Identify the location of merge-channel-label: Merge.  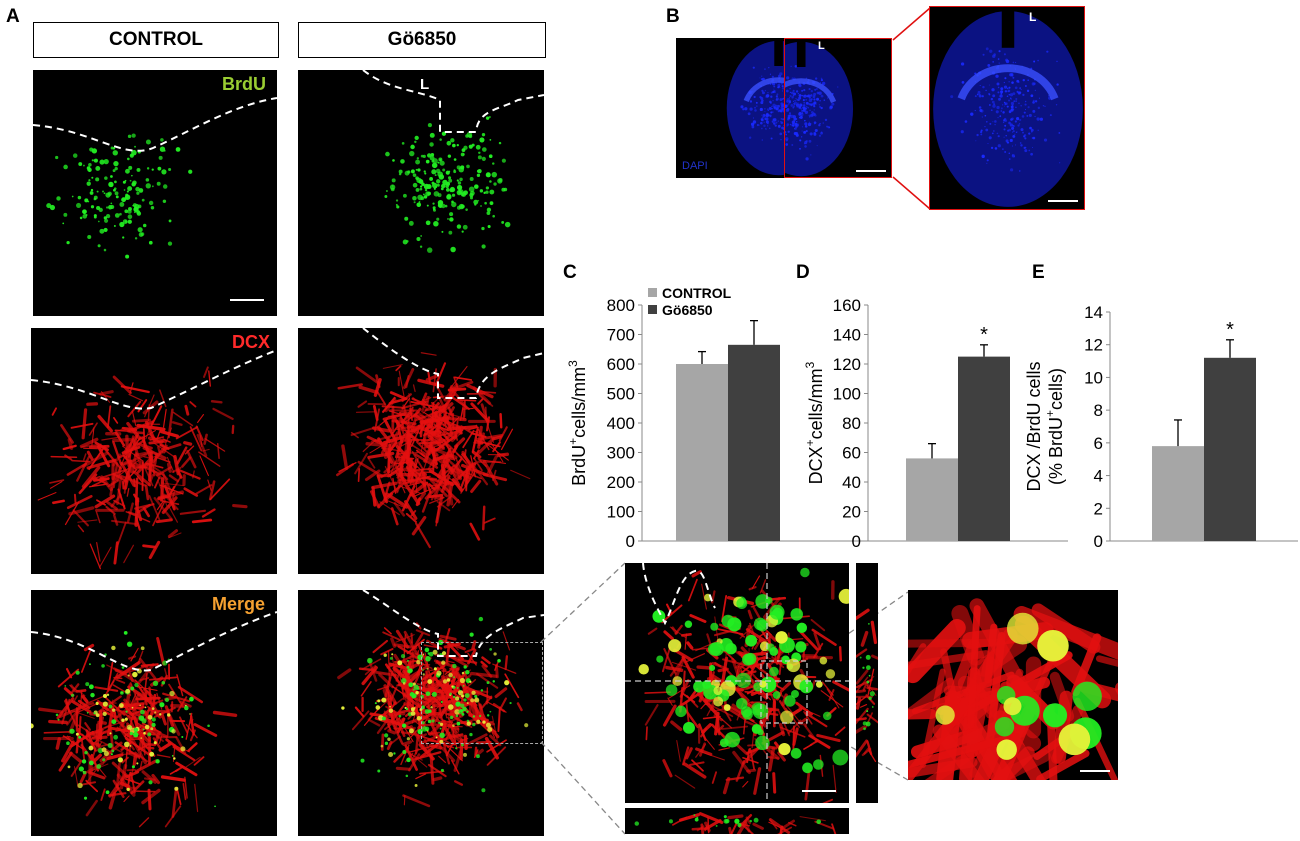
(239, 604).